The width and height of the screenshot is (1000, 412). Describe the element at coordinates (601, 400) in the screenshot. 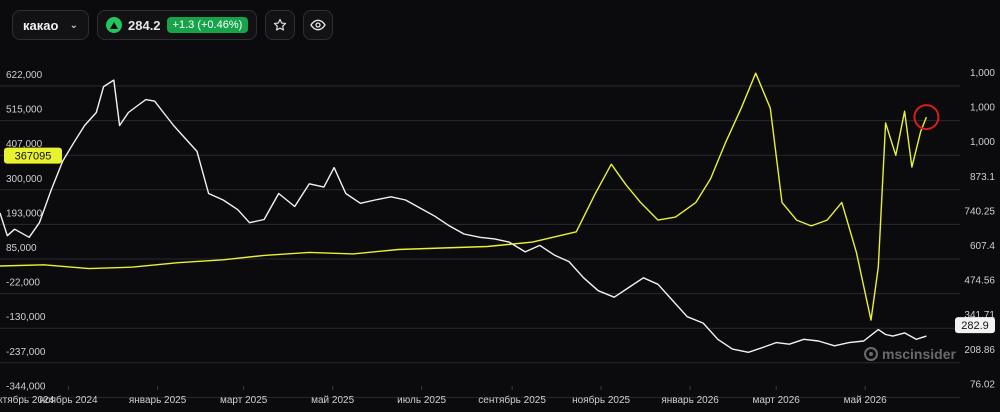

I see `x-tick-label: ноябрь 2025` at that location.